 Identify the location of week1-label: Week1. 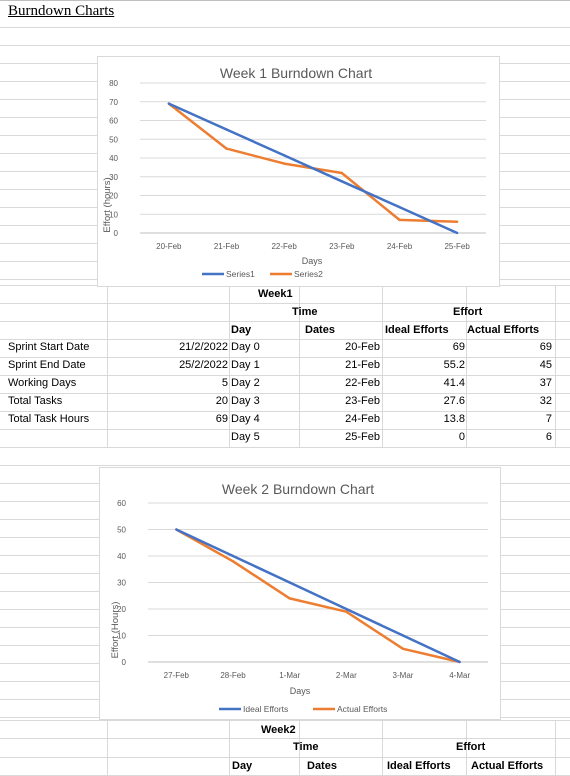
(275, 294).